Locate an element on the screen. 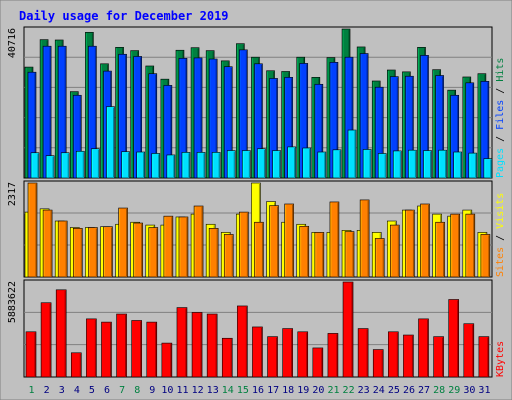 The width and height of the screenshot is (512, 400). x-tick-label: 25 is located at coordinates (394, 390).